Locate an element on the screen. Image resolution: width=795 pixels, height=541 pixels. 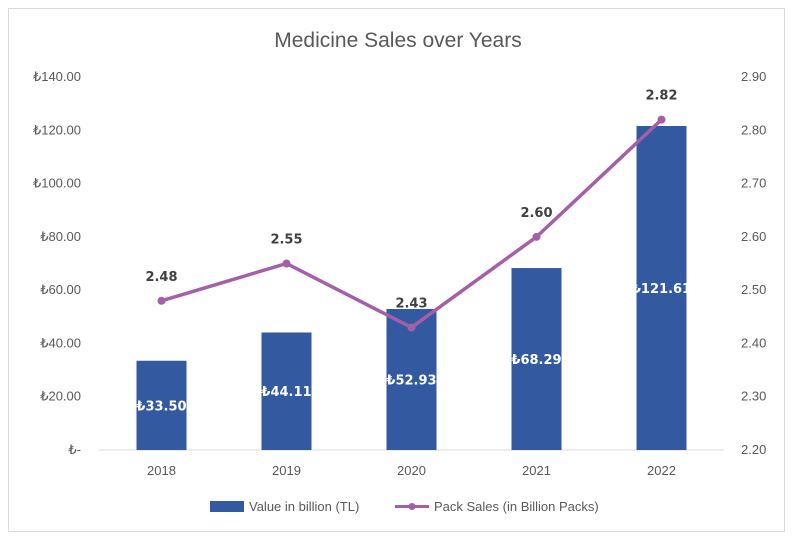
x-tick-label: 2022 is located at coordinates (661, 470).